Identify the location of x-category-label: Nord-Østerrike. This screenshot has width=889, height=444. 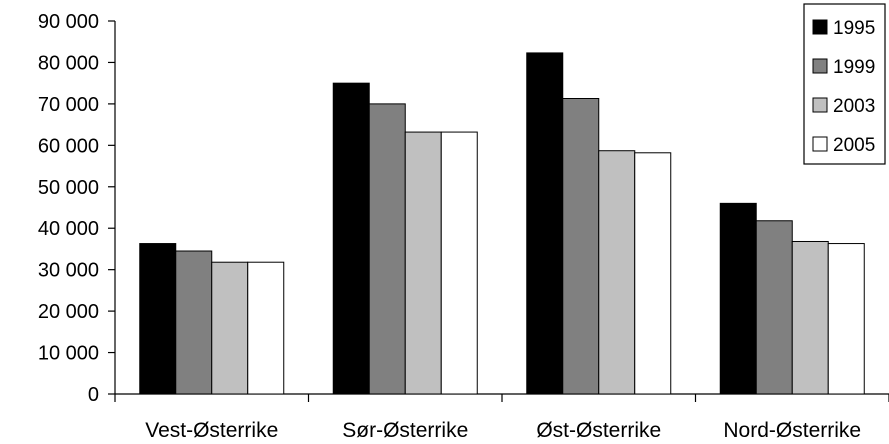
(792, 430).